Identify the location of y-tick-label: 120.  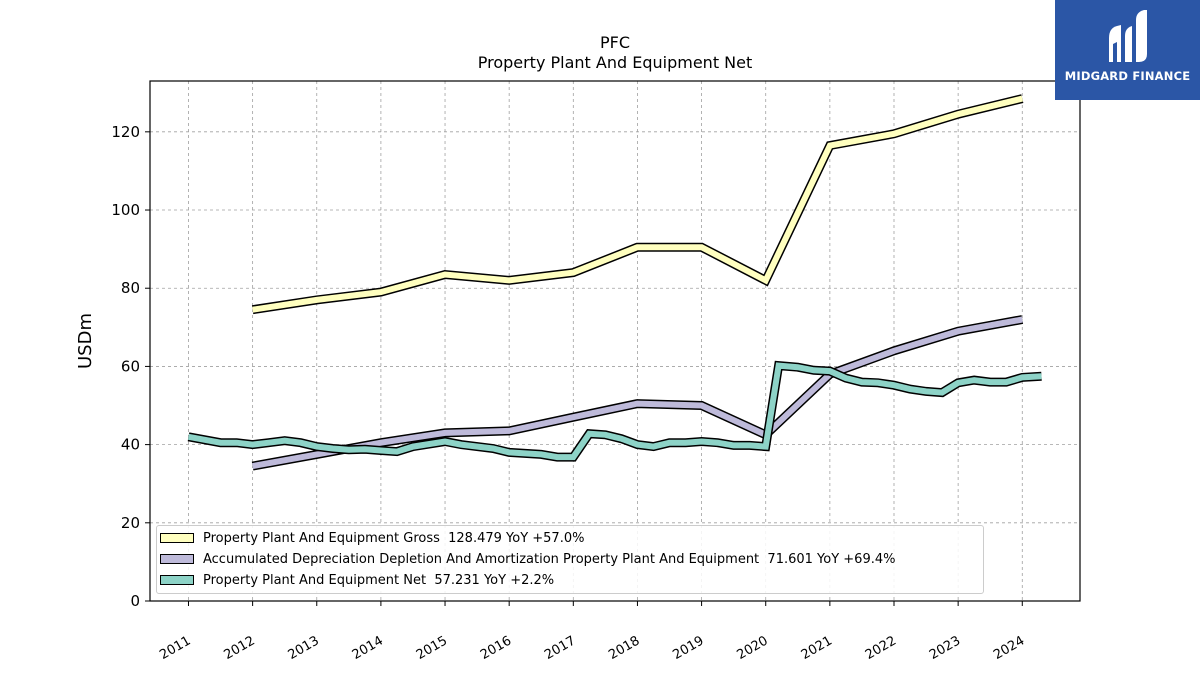
(125, 132).